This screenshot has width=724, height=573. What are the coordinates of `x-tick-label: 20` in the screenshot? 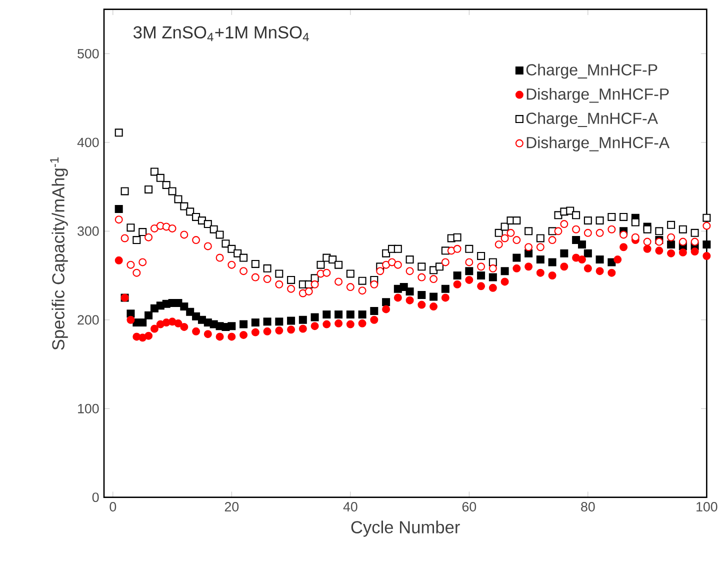 It's located at (231, 507).